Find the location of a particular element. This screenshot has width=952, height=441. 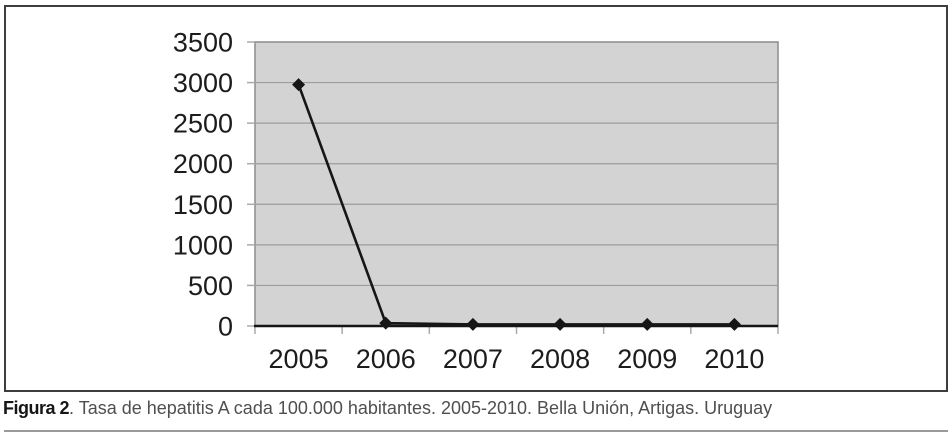

figure-caption-label: Figura 2 is located at coordinates (36, 408).